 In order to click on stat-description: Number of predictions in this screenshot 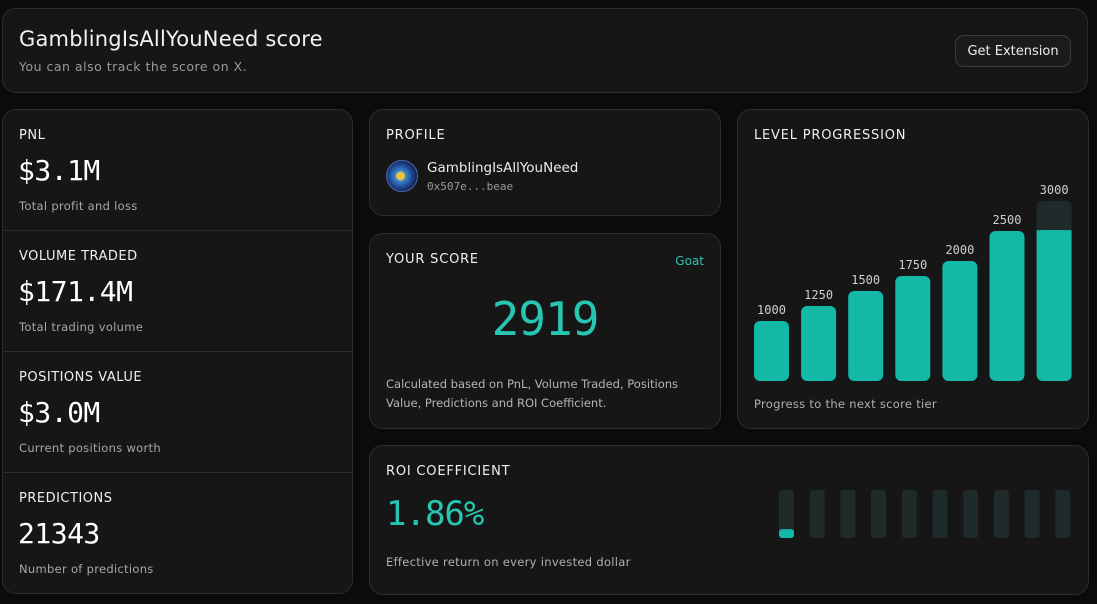, I will do `click(86, 569)`.